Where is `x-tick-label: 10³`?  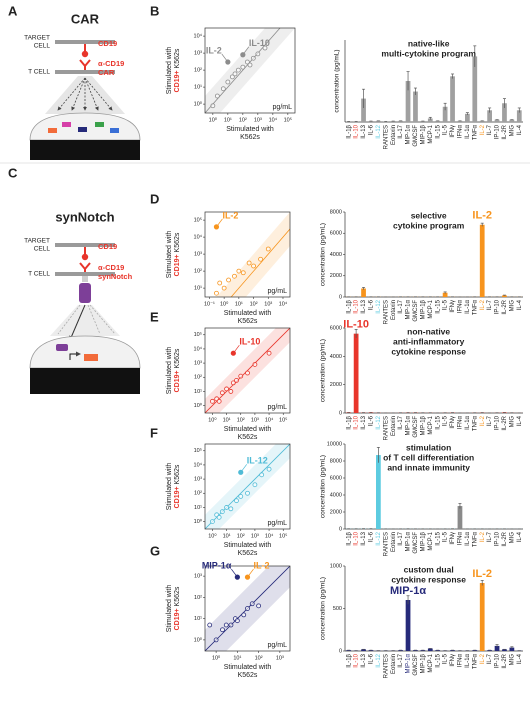
x-tick-label: 10³ is located at coordinates (255, 536).